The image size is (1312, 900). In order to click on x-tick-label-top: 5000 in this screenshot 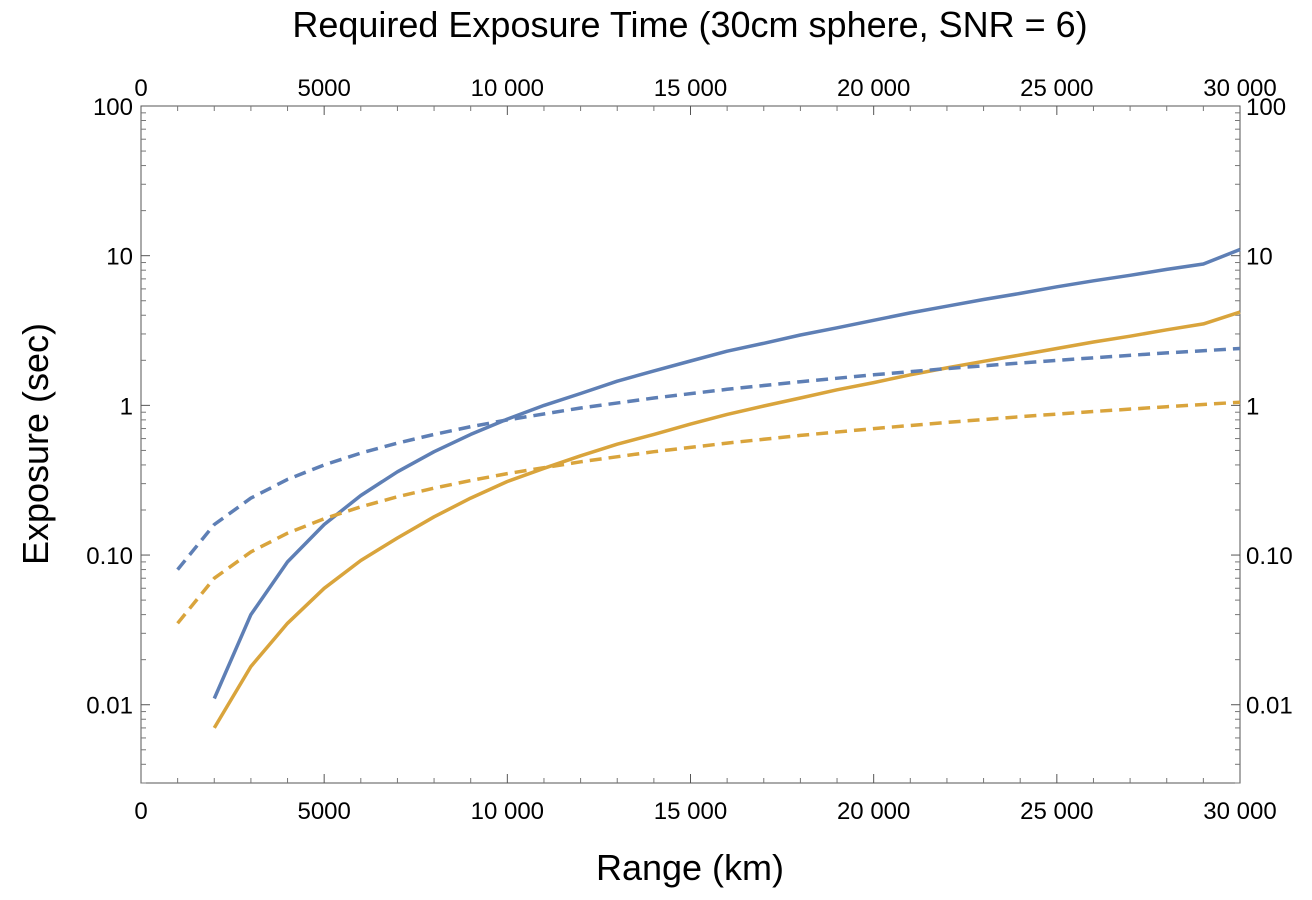, I will do `click(323, 88)`.